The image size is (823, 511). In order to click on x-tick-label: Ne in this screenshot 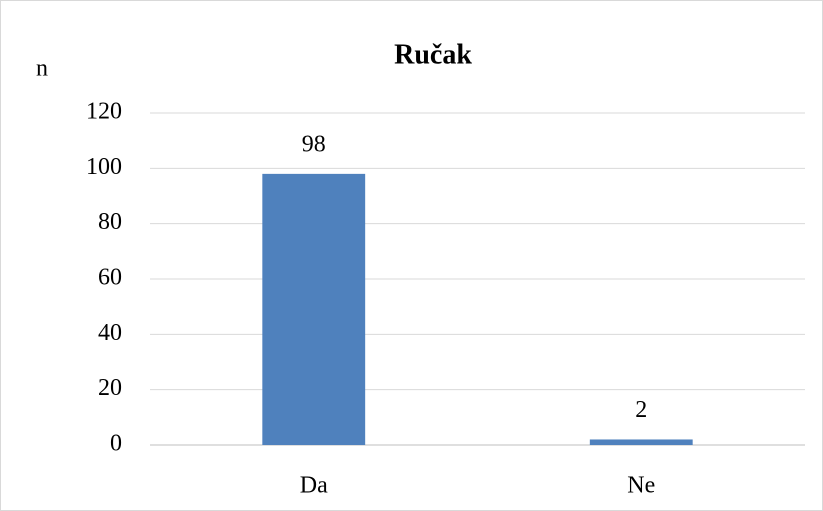, I will do `click(641, 486)`.